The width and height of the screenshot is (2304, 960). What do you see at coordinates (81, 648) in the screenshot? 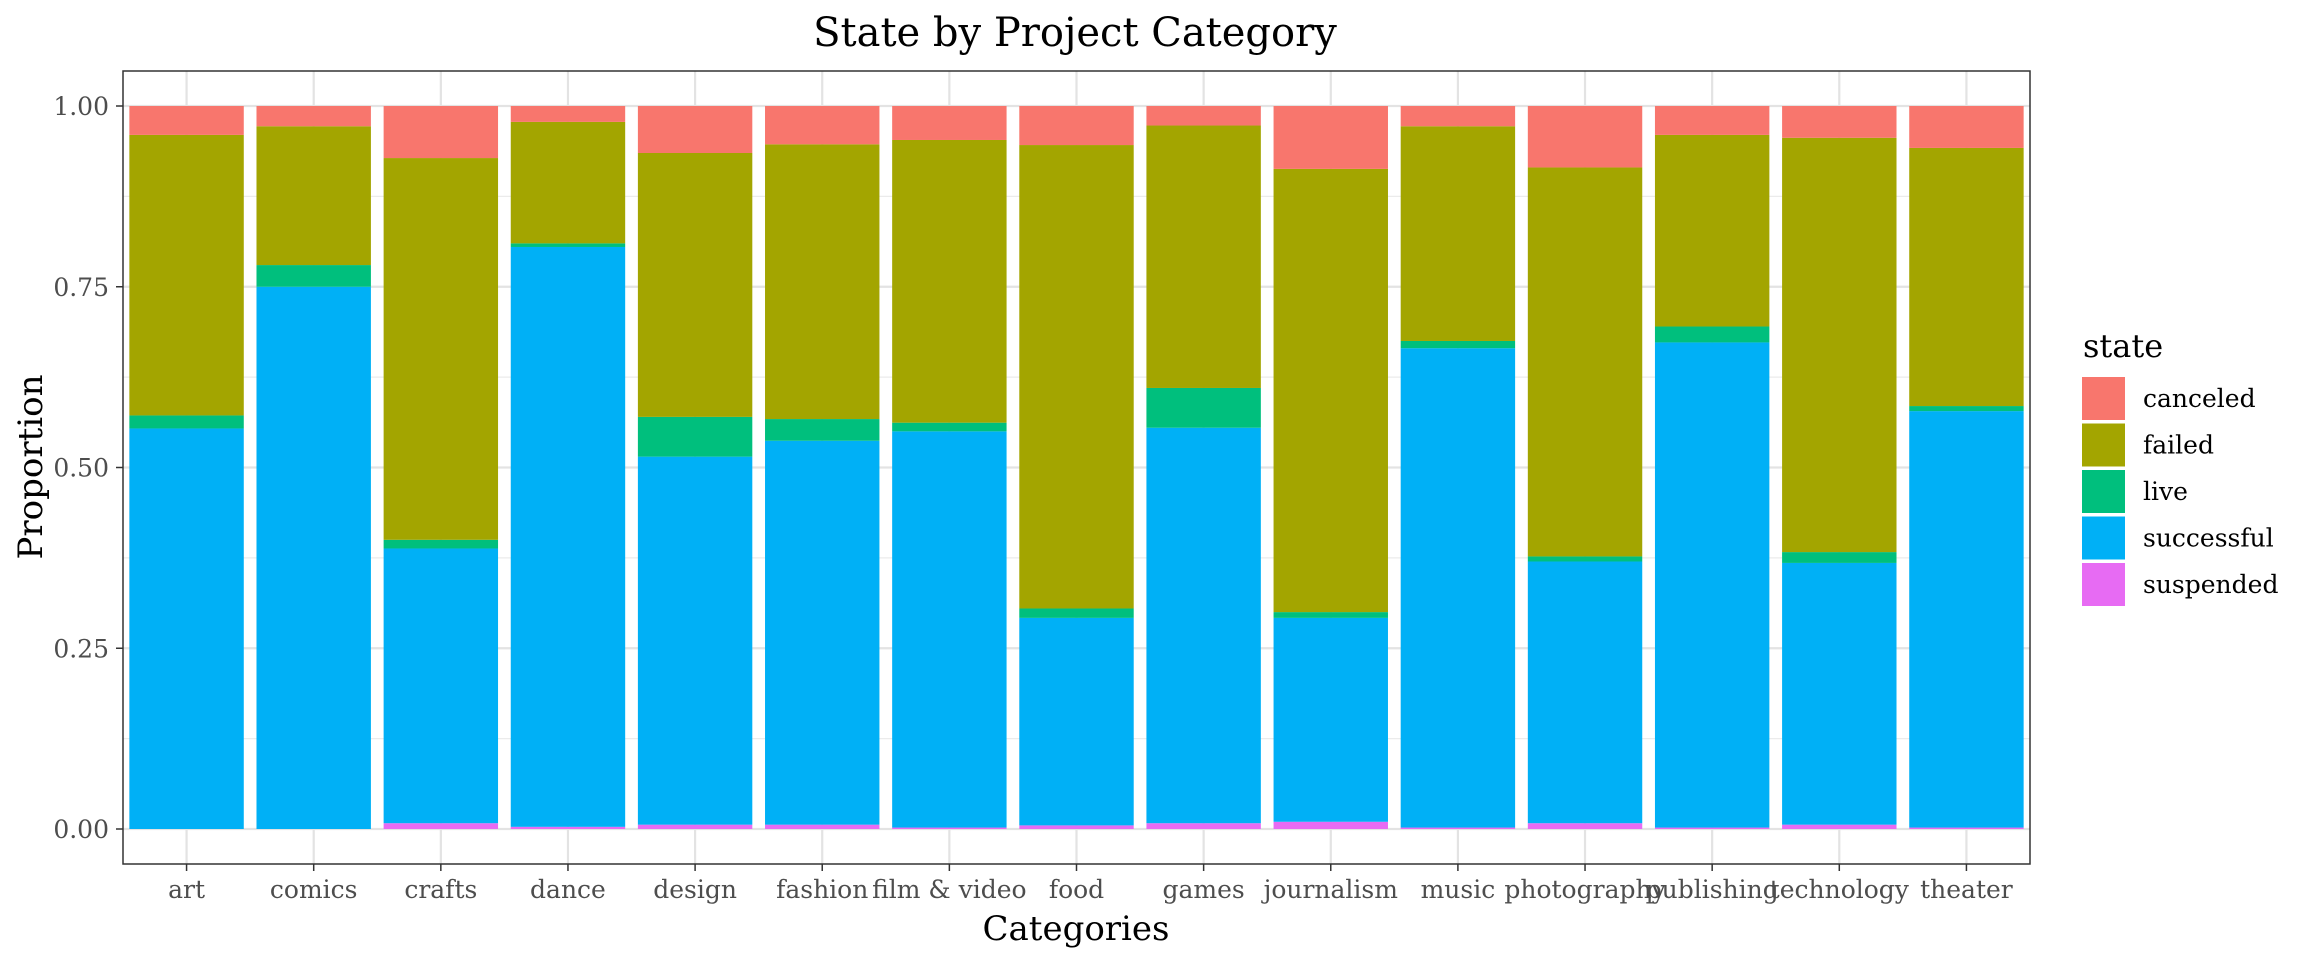
I see `y-tick-label: 0.25` at bounding box center [81, 648].